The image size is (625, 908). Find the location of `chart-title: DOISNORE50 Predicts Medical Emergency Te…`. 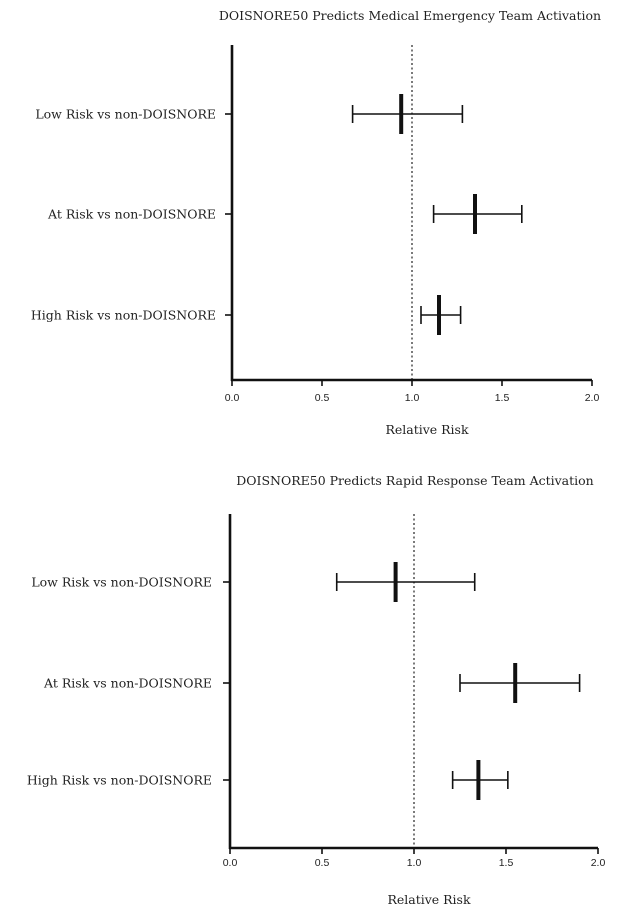

chart-title: DOISNORE50 Predicts Medical Emergency Te… is located at coordinates (410, 15).